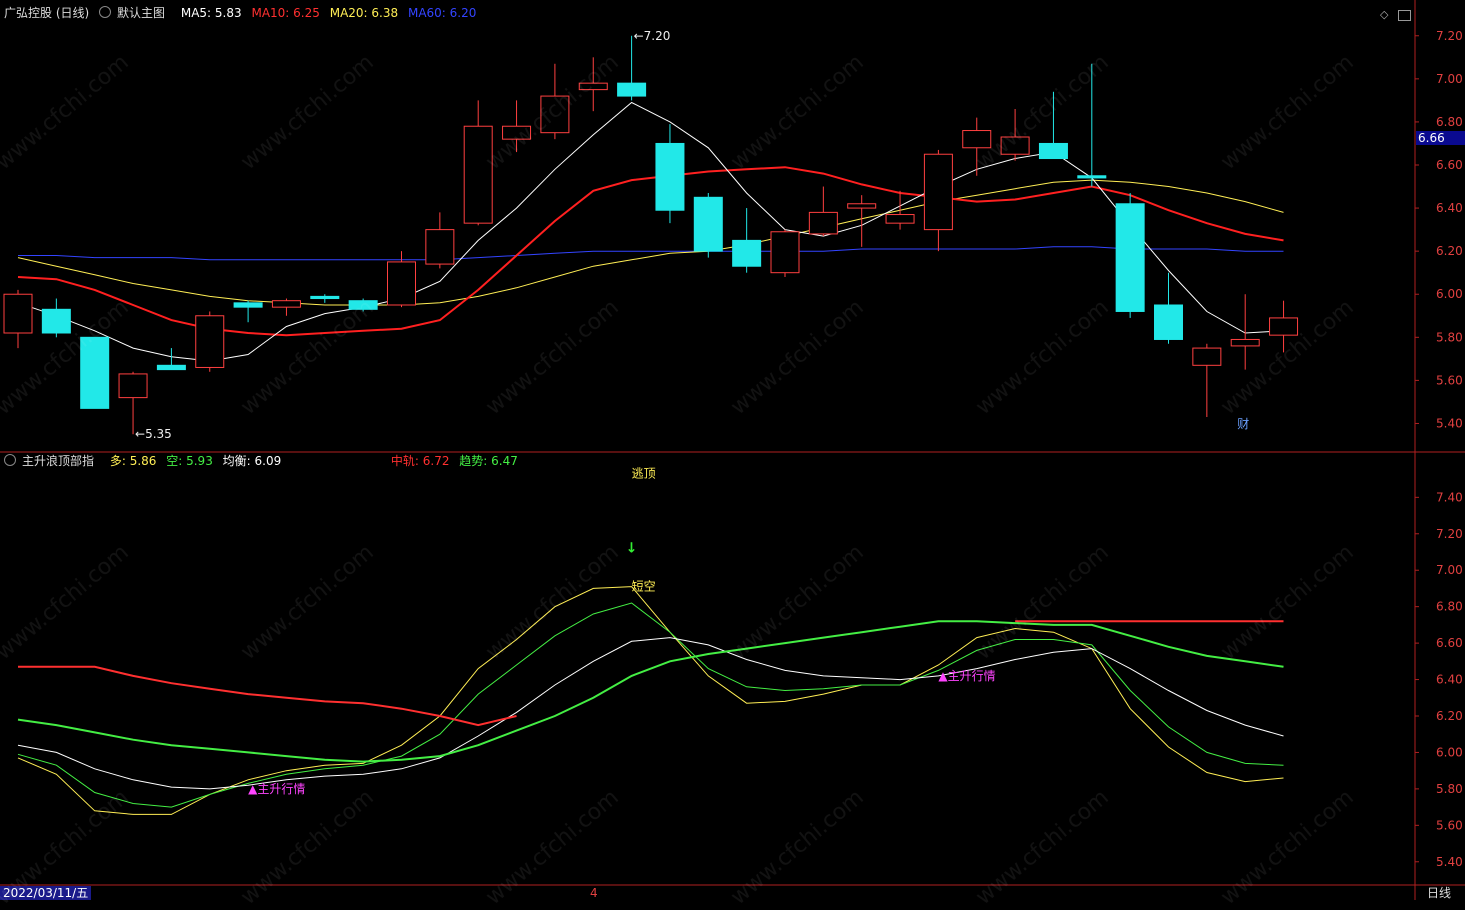  I want to click on current-price-badge: 6.66, so click(1440, 138).